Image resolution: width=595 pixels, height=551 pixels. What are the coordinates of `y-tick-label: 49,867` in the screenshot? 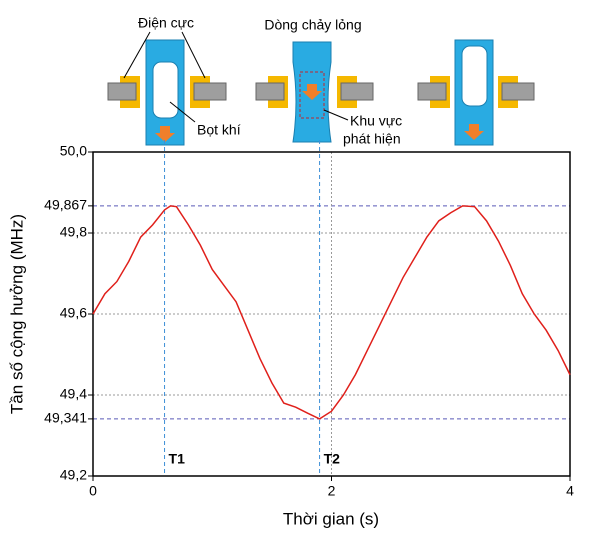 It's located at (65, 205).